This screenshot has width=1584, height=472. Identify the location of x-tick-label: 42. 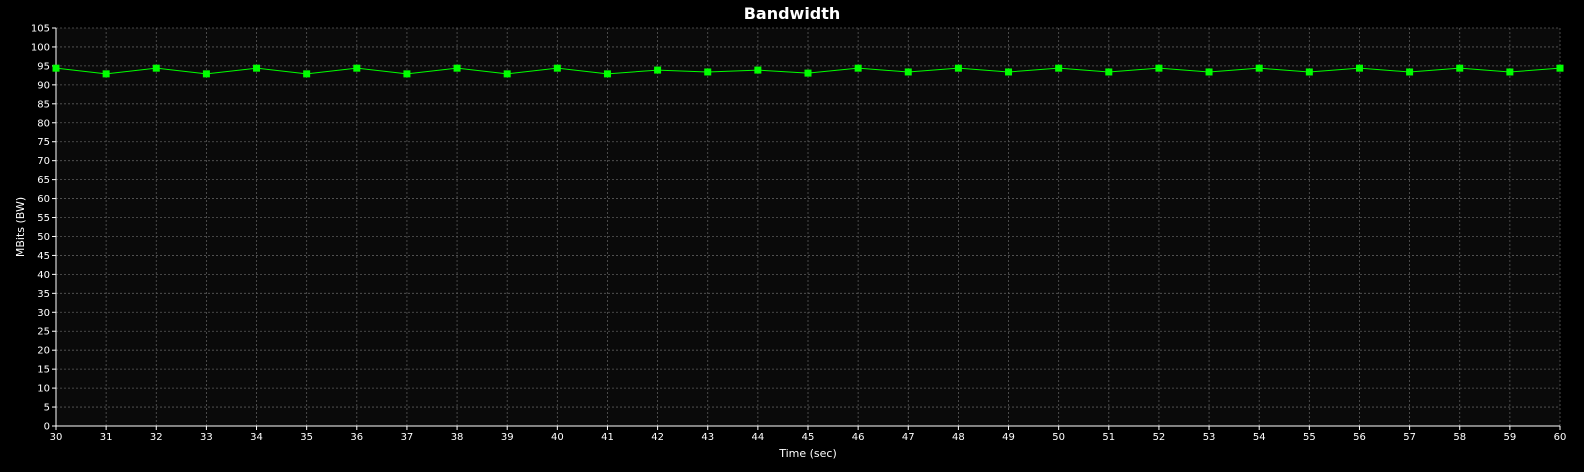
(657, 437).